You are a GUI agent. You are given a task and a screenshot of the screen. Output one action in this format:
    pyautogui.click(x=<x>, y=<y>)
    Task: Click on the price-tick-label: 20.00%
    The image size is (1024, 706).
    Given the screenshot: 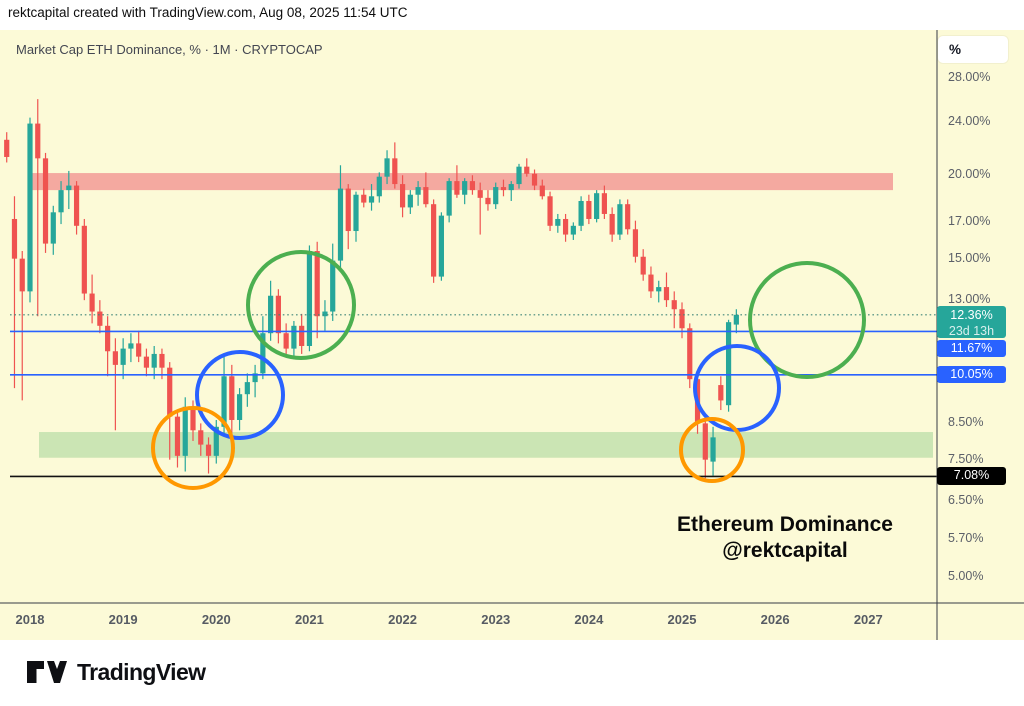 What is the action you would take?
    pyautogui.click(x=969, y=174)
    